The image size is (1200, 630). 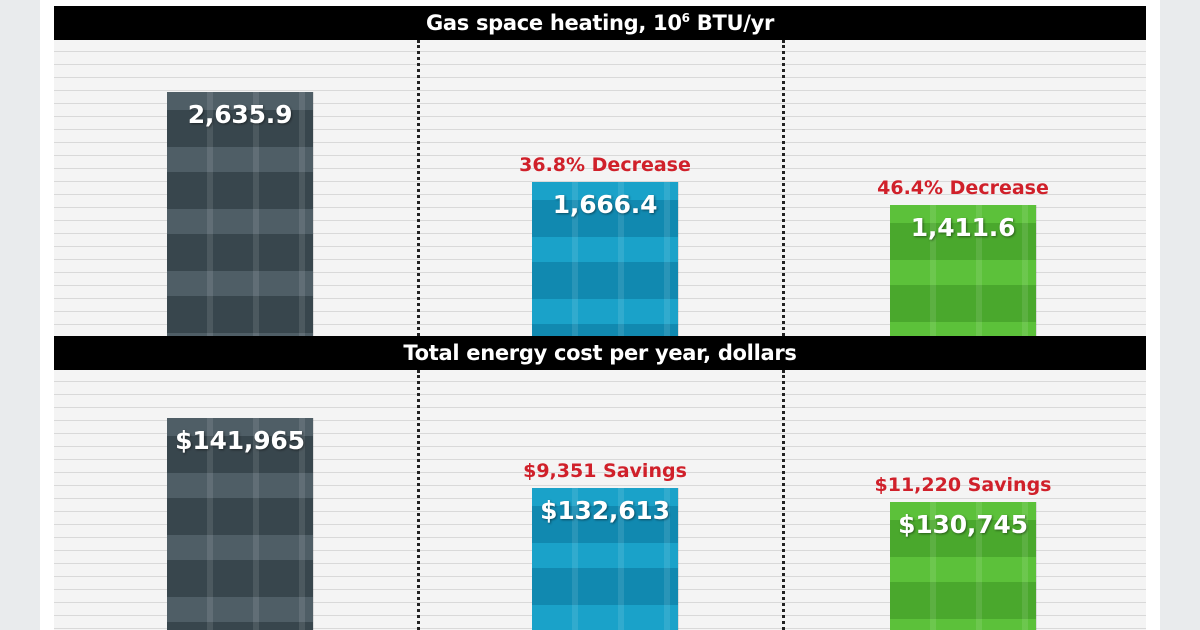 What do you see at coordinates (605, 559) in the screenshot?
I see `bar: $132,613` at bounding box center [605, 559].